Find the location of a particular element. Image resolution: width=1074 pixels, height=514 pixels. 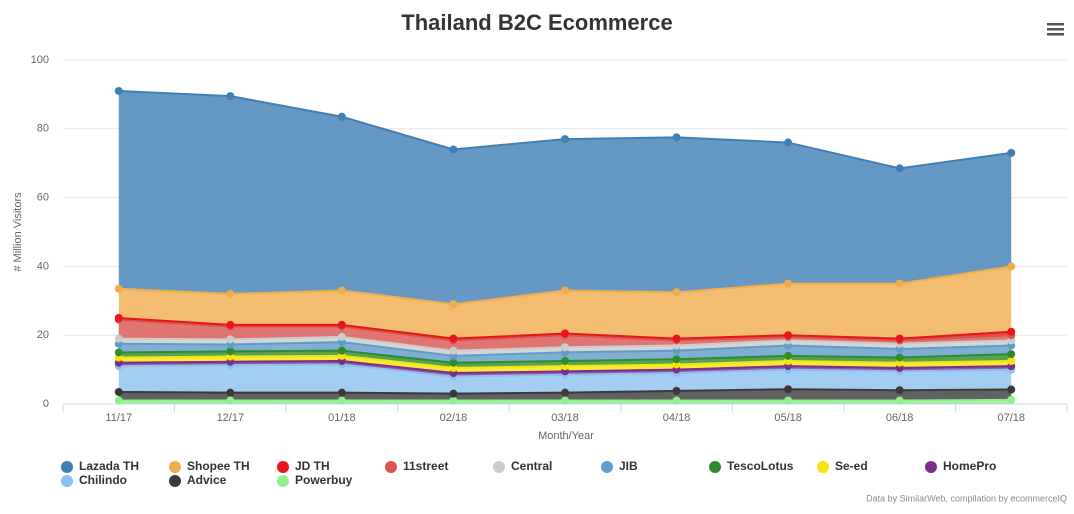

legend-label: Advice is located at coordinates (207, 480).